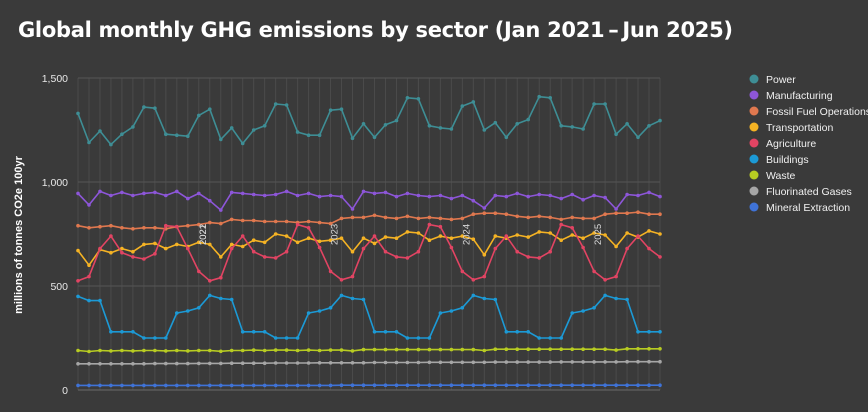  I want to click on legend-label: Transportation, so click(799, 128).